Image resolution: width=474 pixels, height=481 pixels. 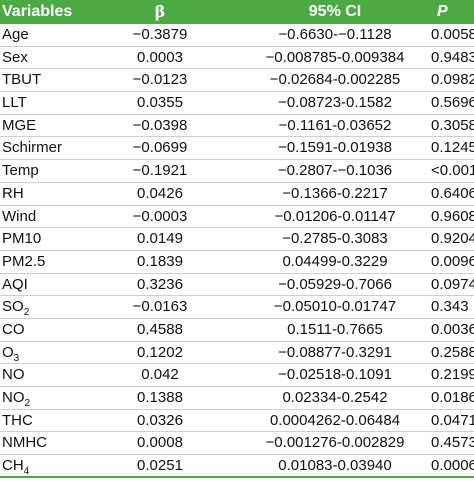 I want to click on beta-value: 0.1202, so click(x=160, y=352).